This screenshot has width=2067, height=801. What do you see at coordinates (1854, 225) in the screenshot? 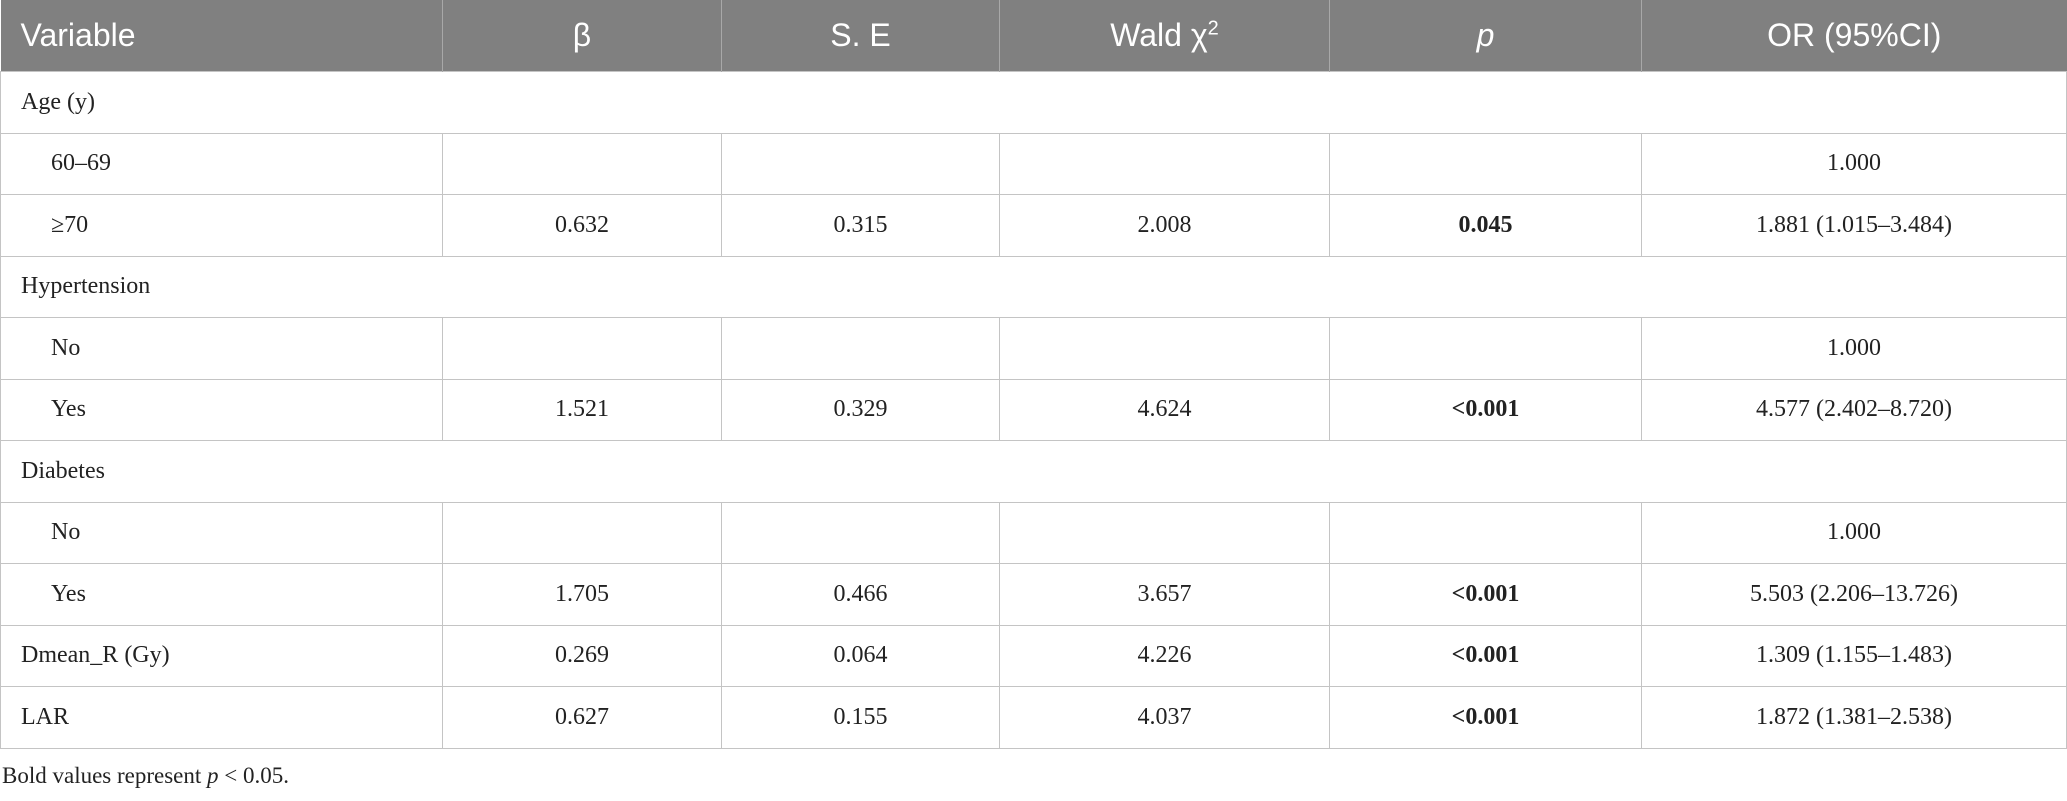
I see `cell: 1.881 (1.015–3.484)` at bounding box center [1854, 225].